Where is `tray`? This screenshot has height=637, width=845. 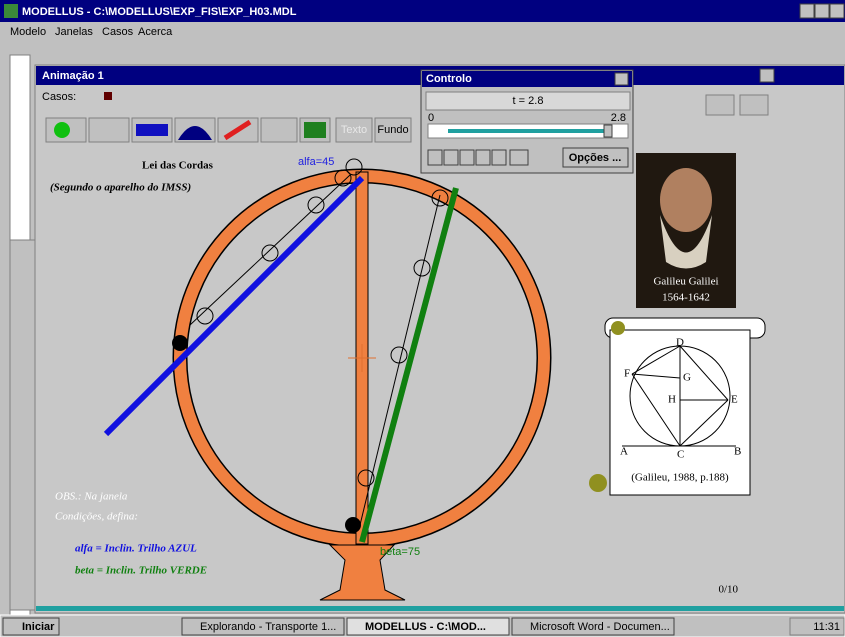 tray is located at coordinates (817, 626).